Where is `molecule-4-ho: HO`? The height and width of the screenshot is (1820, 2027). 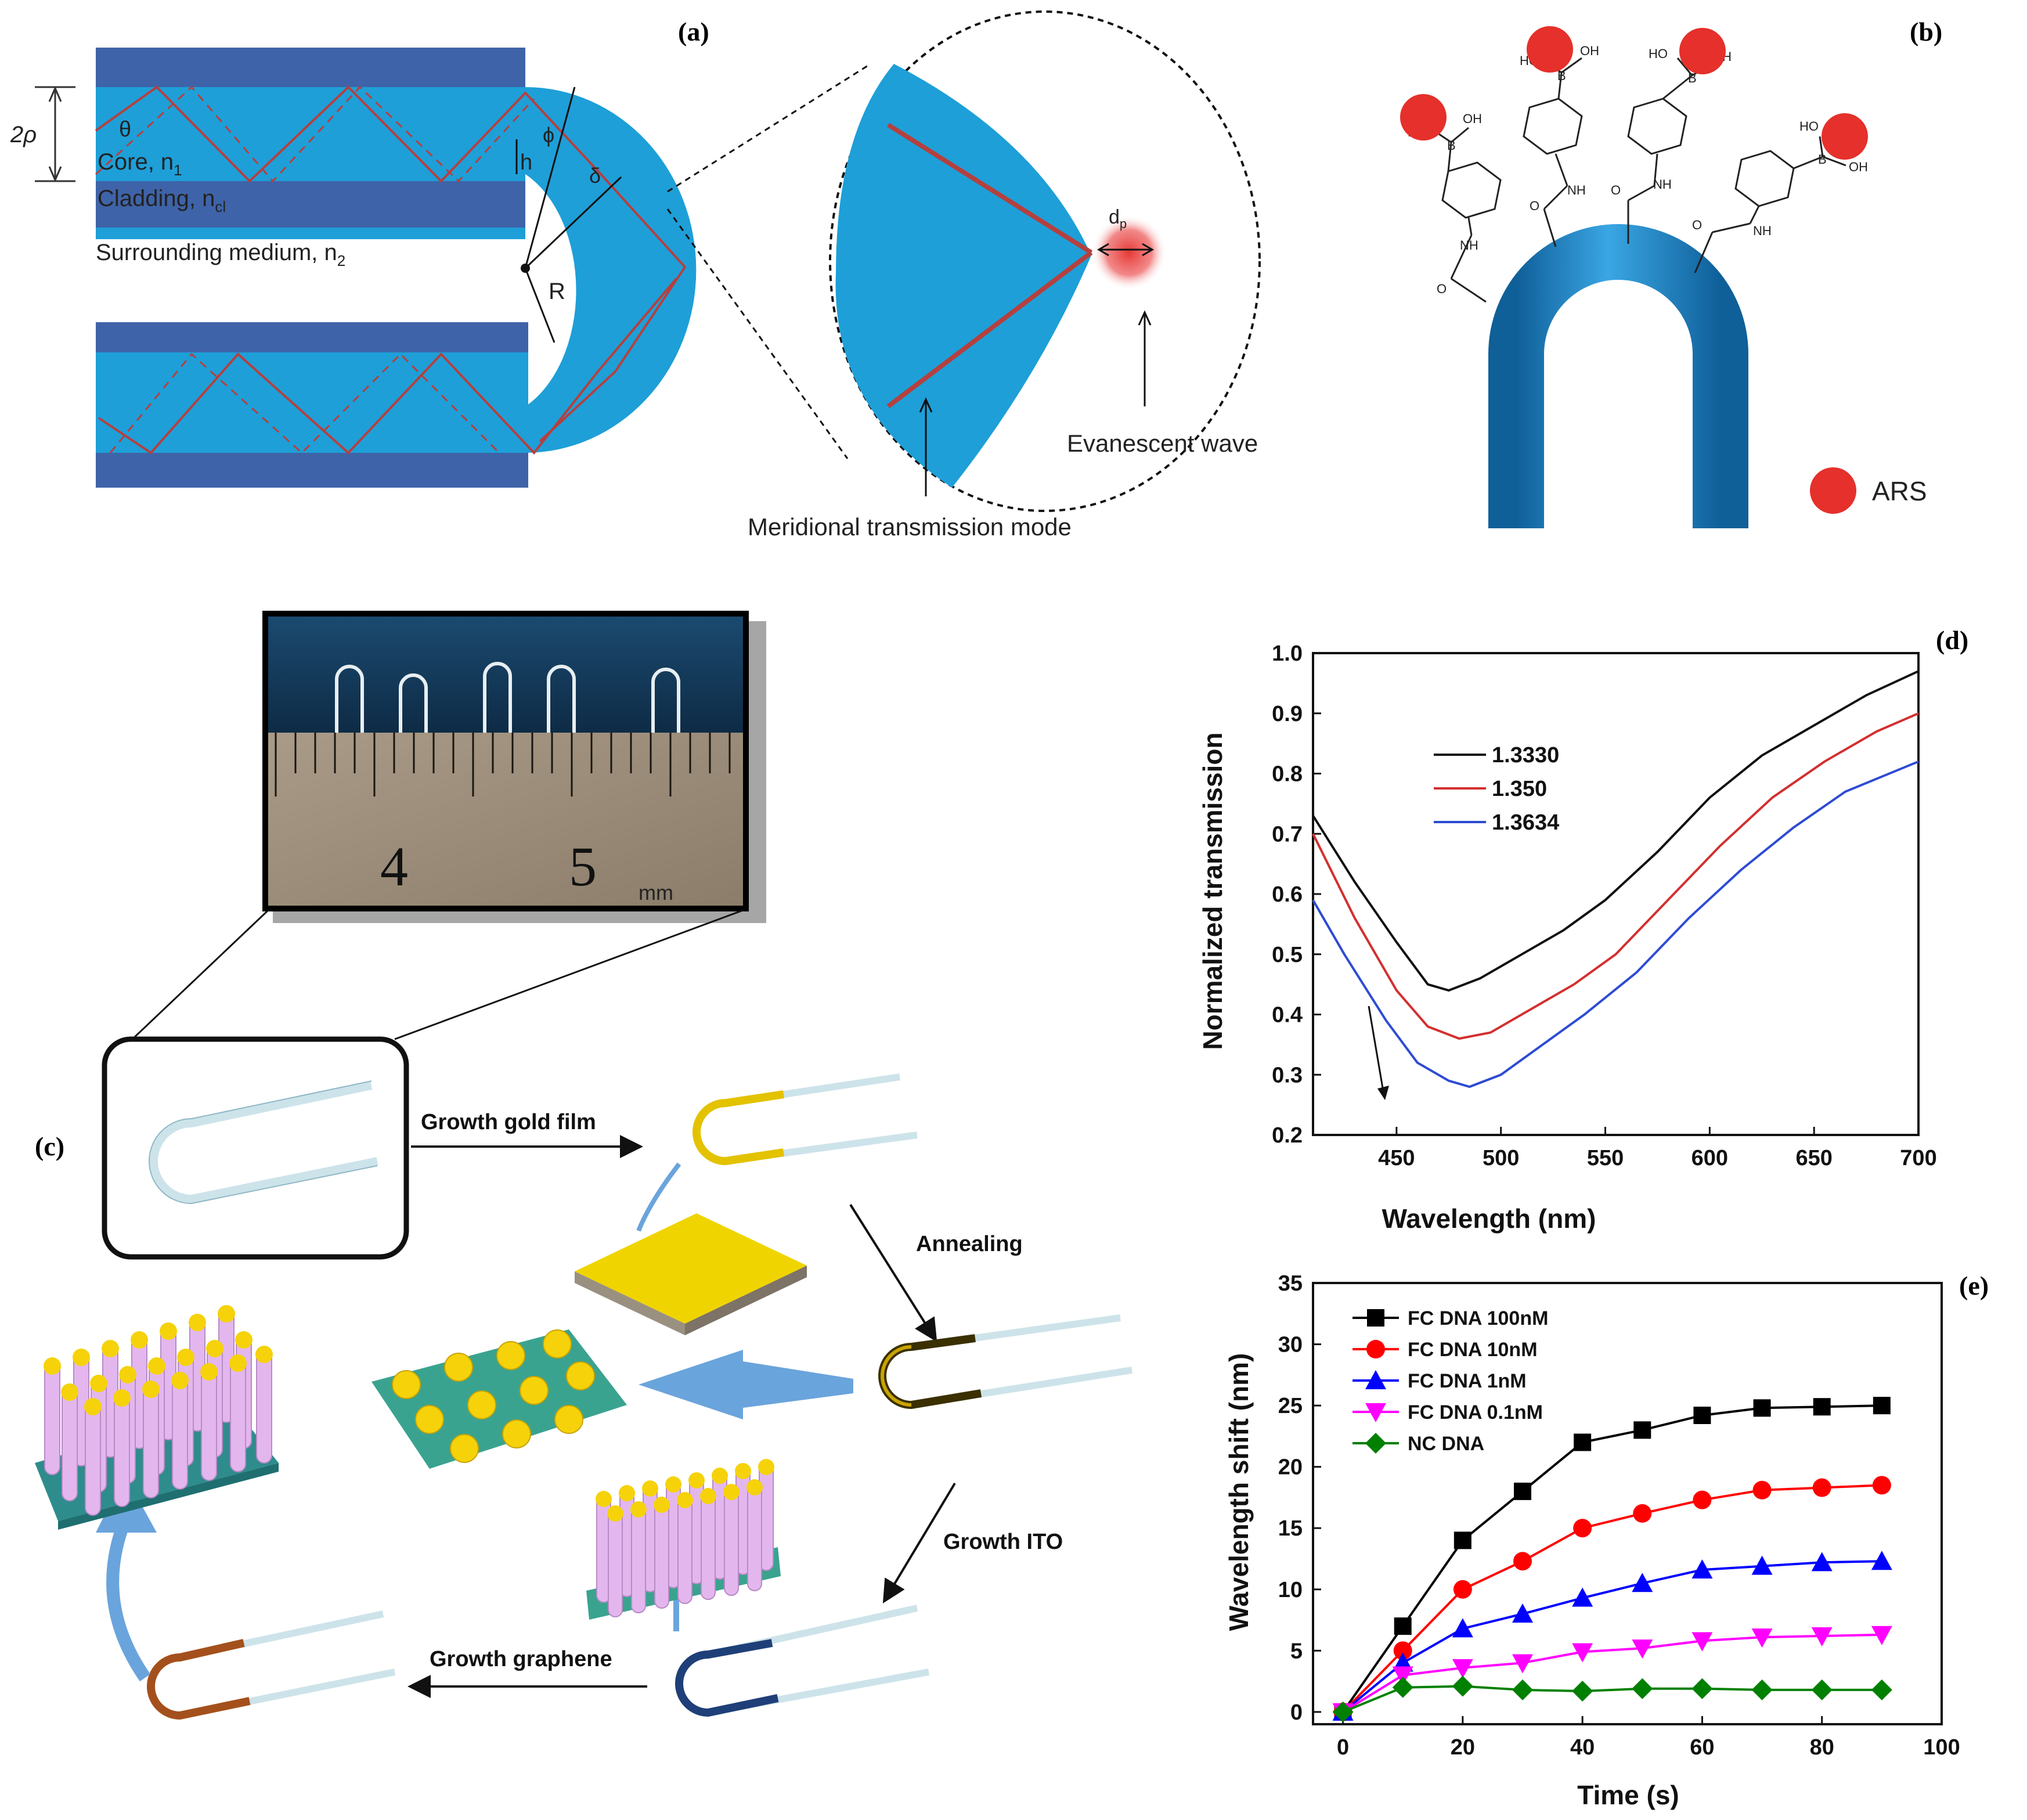 molecule-4-ho: HO is located at coordinates (1809, 126).